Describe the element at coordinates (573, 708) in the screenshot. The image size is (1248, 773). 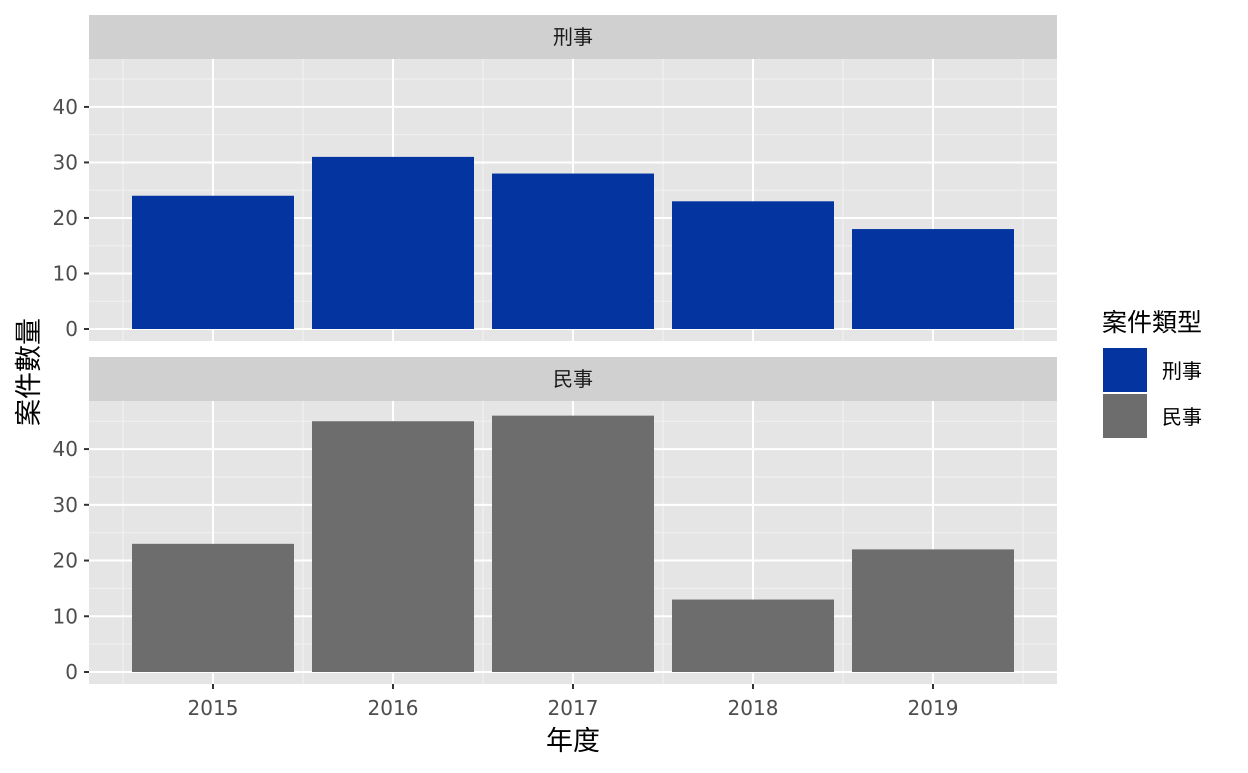
I see `x-tick-label: 2017` at that location.